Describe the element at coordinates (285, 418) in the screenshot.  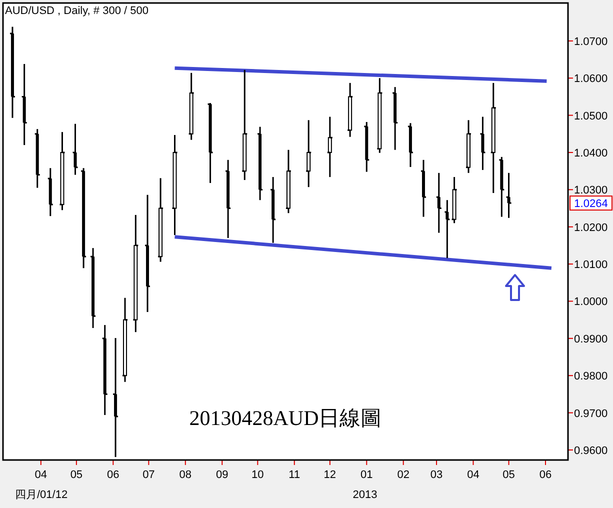
I see `annotation: 20130428AUD日線圖` at that location.